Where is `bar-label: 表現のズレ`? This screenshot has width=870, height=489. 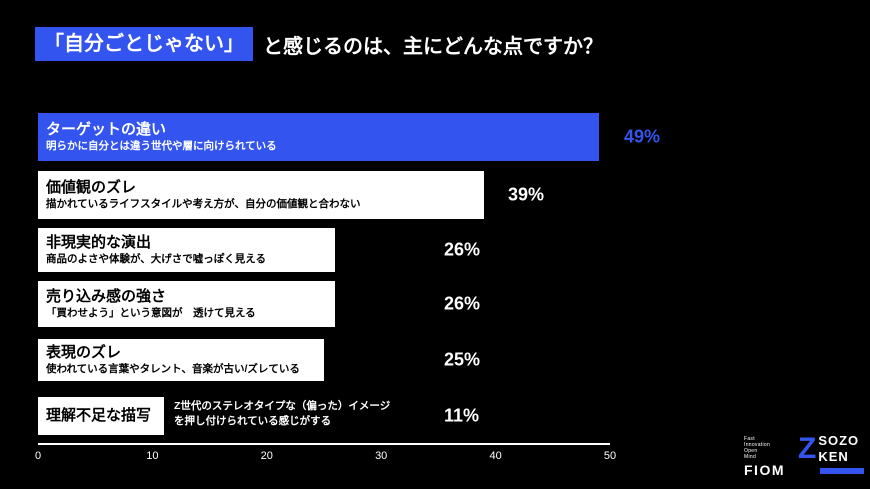
bar-label: 表現のズレ is located at coordinates (84, 352).